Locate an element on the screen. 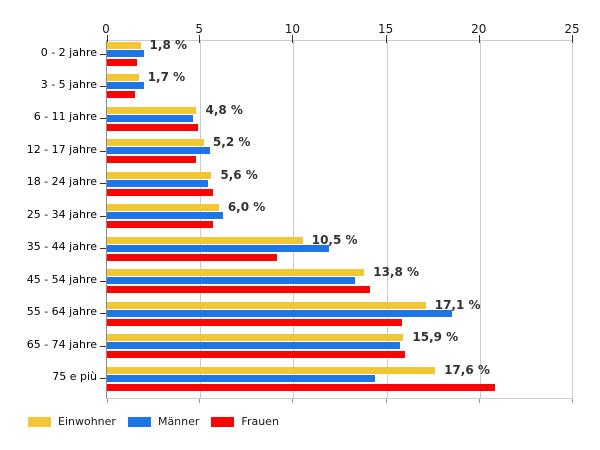  bar-group: 4,8 % is located at coordinates (340, 121).